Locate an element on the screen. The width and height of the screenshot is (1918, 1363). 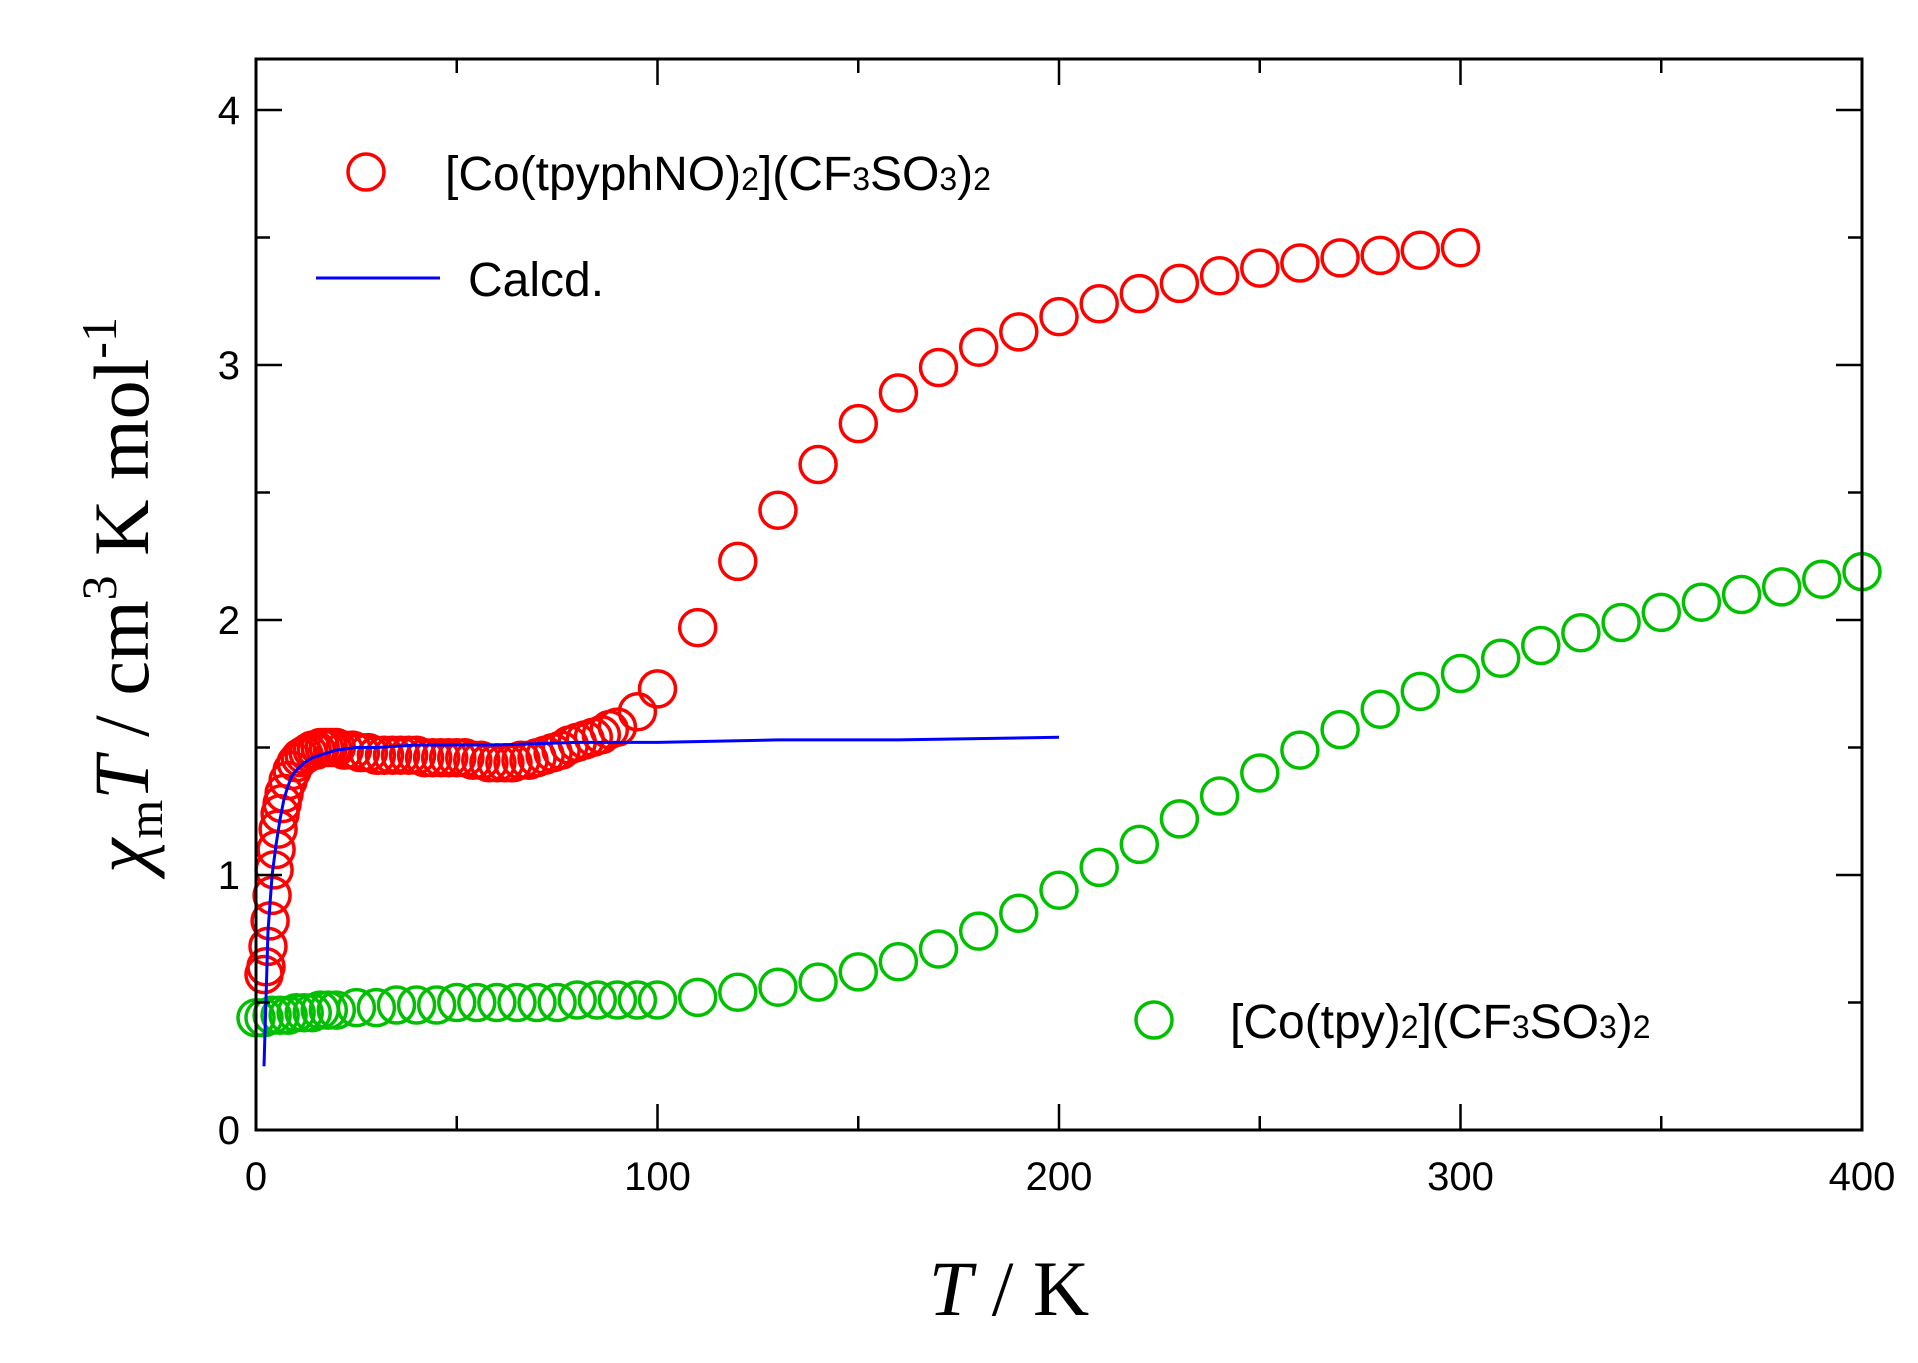
y-tick-label: 0 is located at coordinates (229, 1131).